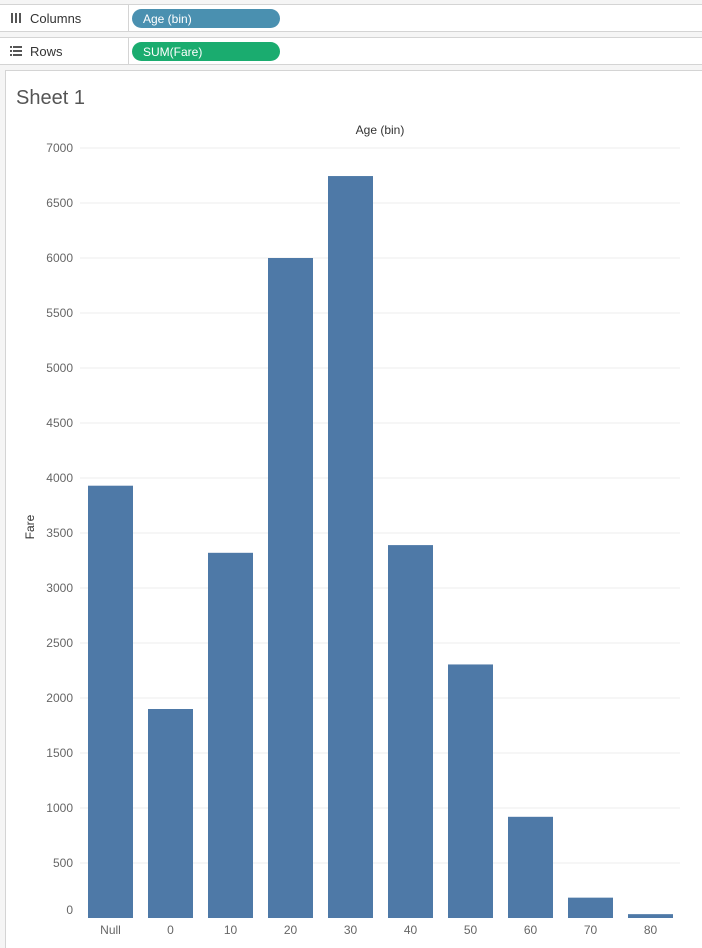  Describe the element at coordinates (16, 18) in the screenshot. I see `columns-icon` at that location.